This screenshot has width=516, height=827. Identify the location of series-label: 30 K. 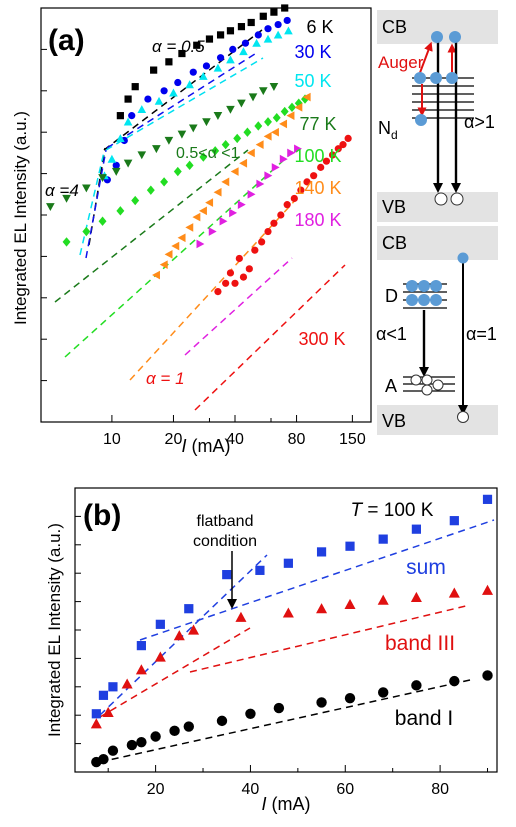
(312, 52).